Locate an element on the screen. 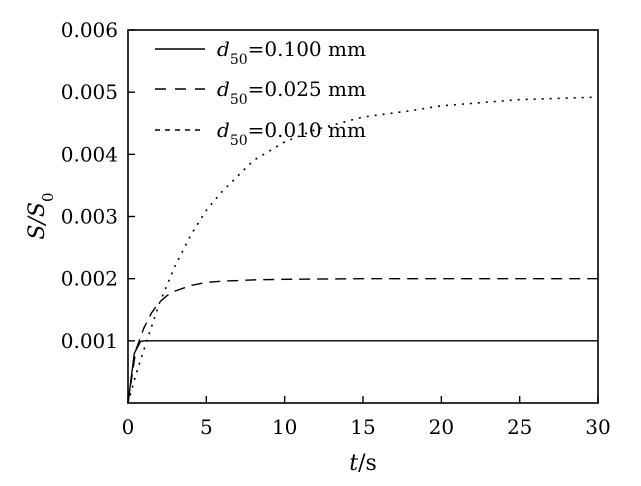  x-tick-label-5: 25 is located at coordinates (519, 427).